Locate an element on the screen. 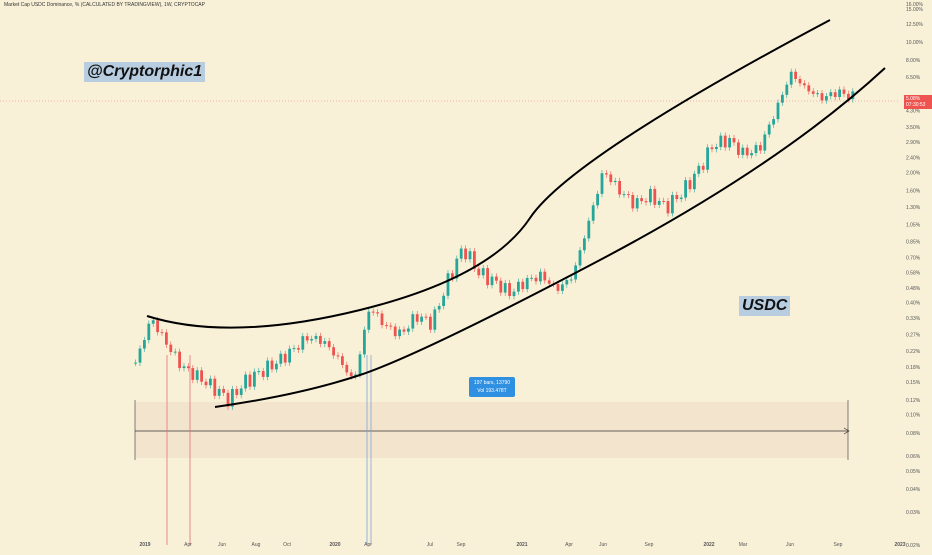 This screenshot has width=932, height=555. y-tick-label: 16.00% is located at coordinates (915, 5).